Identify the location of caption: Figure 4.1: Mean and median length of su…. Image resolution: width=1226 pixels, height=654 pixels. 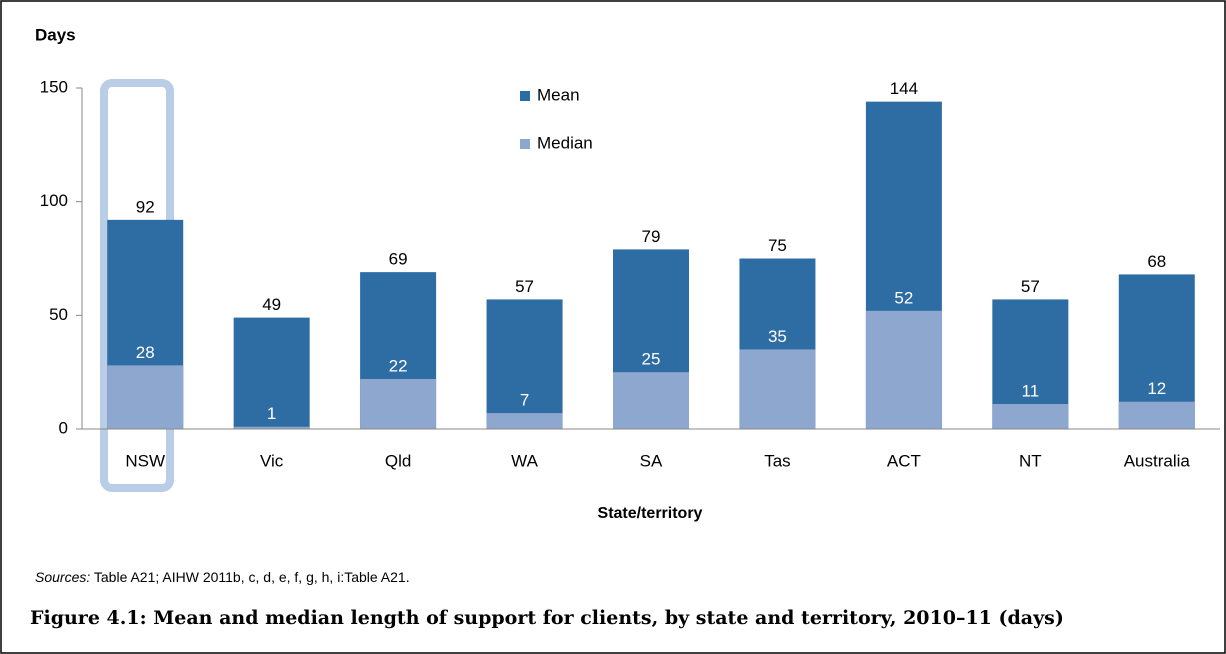
(547, 618).